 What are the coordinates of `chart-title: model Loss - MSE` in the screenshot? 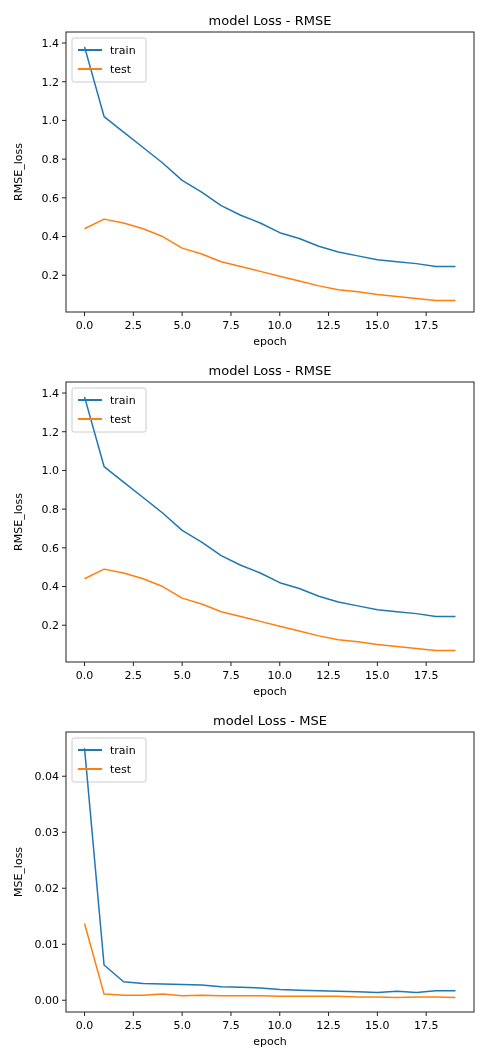 It's located at (270, 720).